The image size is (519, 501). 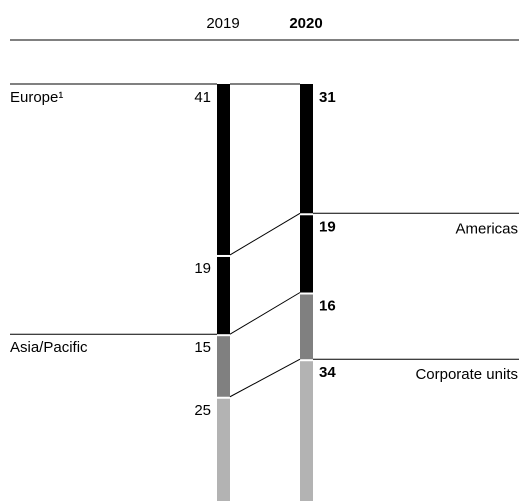 I want to click on year-label-2020: 2020, so click(x=305, y=23).